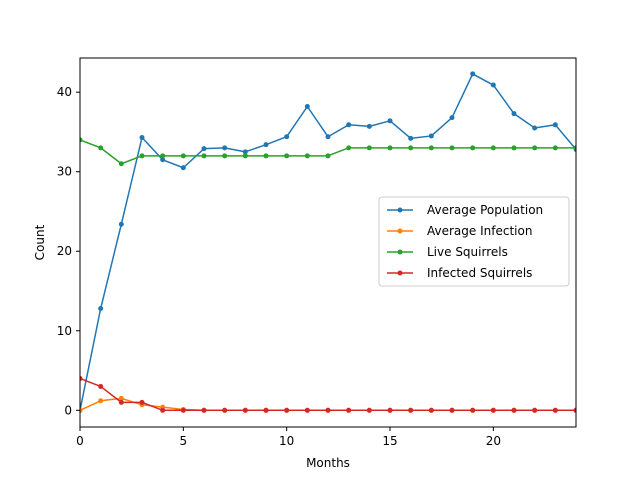 The width and height of the screenshot is (640, 480). What do you see at coordinates (80, 441) in the screenshot?
I see `x-tick-label: 0` at bounding box center [80, 441].